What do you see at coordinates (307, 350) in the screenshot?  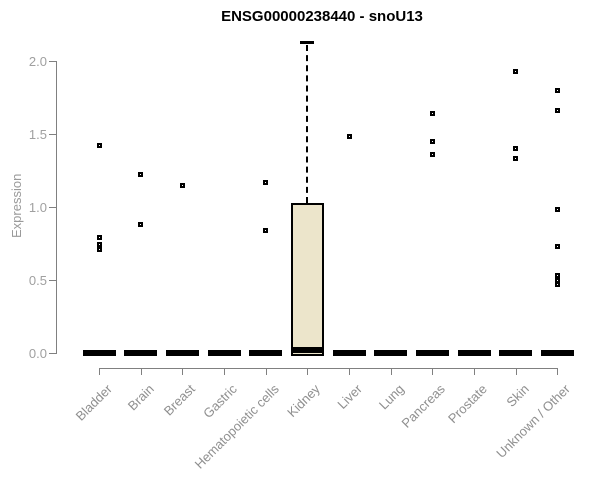 I see `median-line` at bounding box center [307, 350].